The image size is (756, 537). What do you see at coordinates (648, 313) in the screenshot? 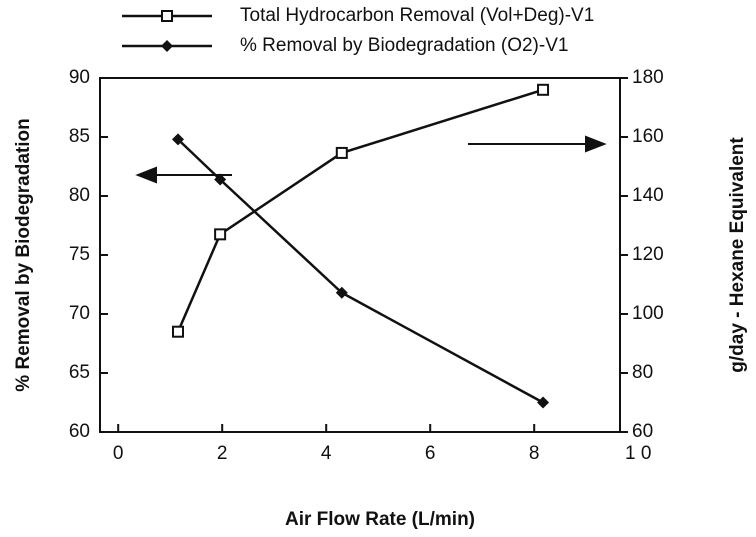
I see `y2-tick-label: 100` at bounding box center [648, 313].